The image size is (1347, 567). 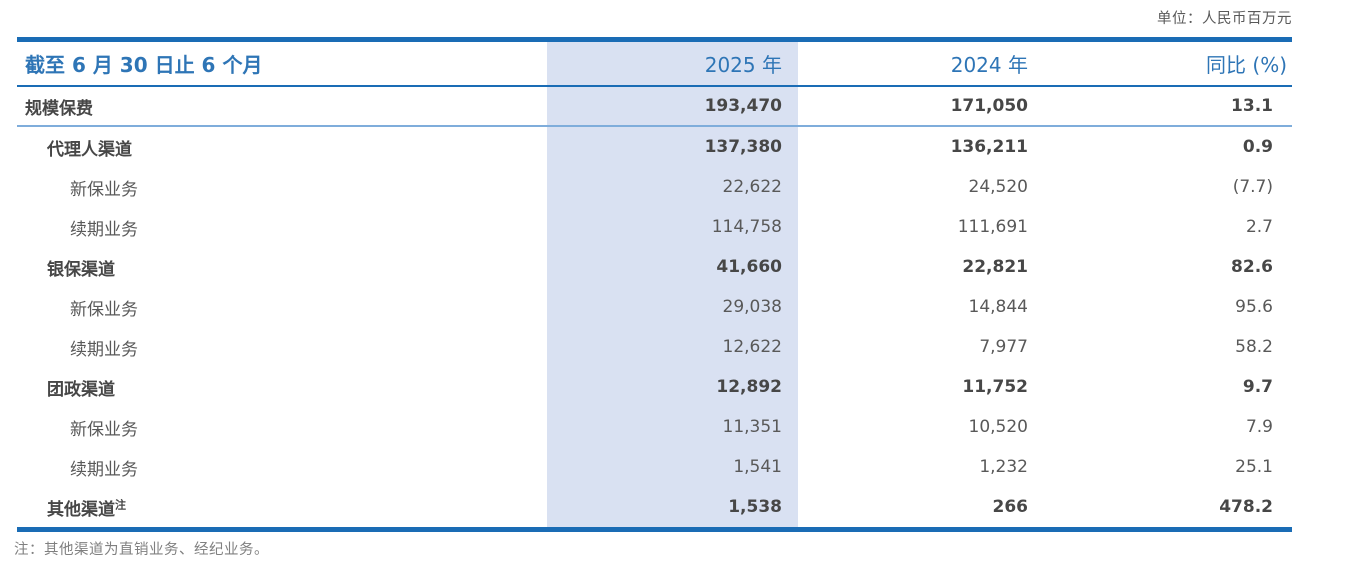 What do you see at coordinates (672, 106) in the screenshot?
I see `row-value-2025: 193,470` at bounding box center [672, 106].